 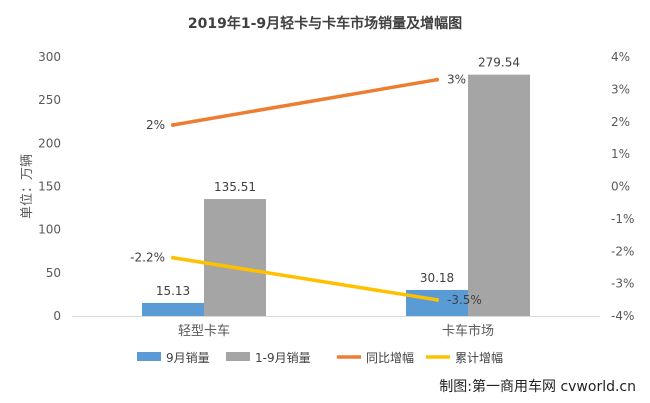 What do you see at coordinates (49, 100) in the screenshot?
I see `y-left-tick-label: 250` at bounding box center [49, 100].